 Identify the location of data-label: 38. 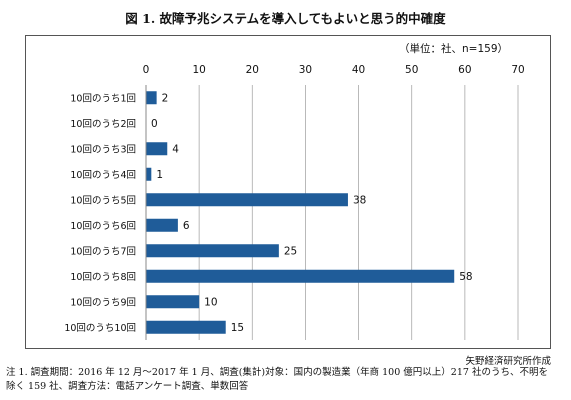
(359, 200).